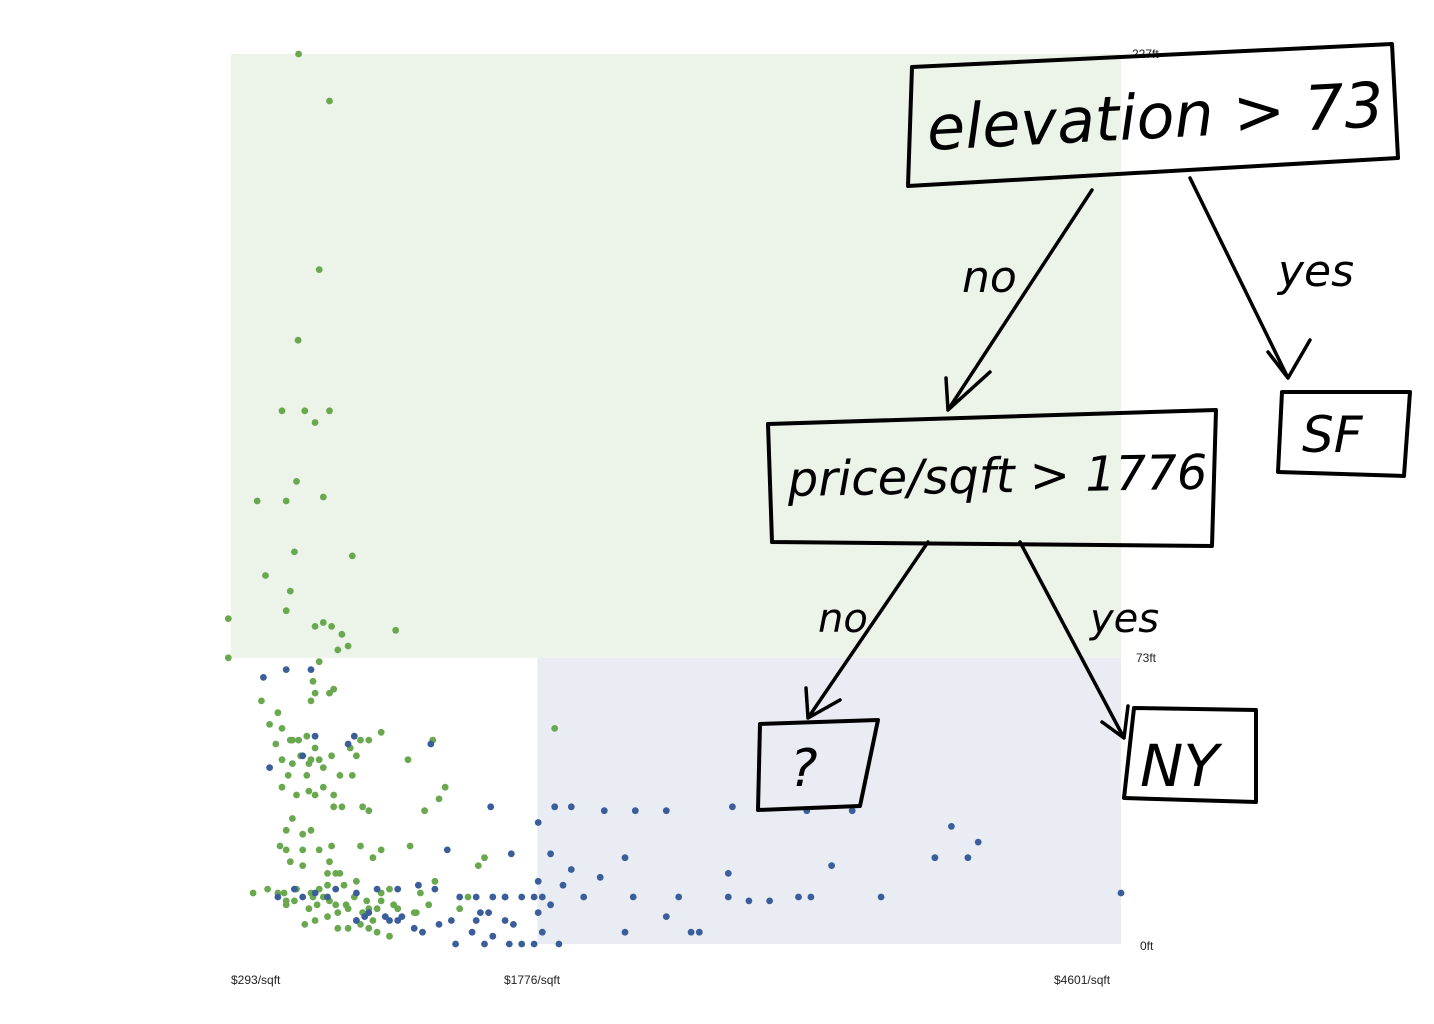  Describe the element at coordinates (1147, 946) in the screenshot. I see `y-tick-min: 0ft` at that location.